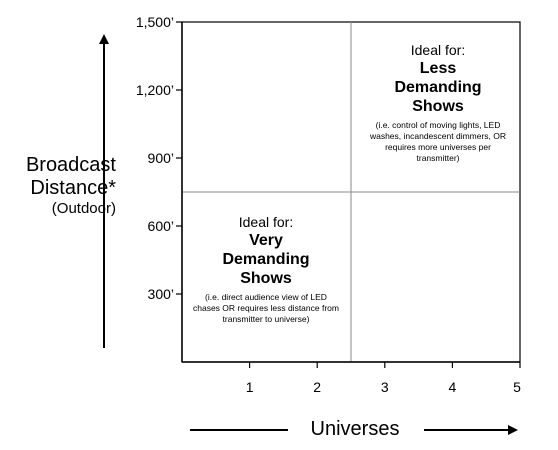 This screenshot has height=450, width=558. What do you see at coordinates (250, 387) in the screenshot?
I see `x-tick-label: 1` at bounding box center [250, 387].